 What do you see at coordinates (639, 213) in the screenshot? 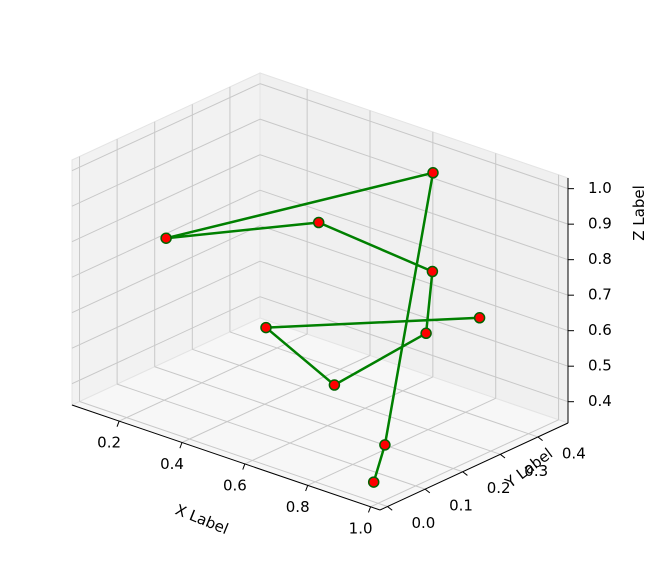
I see `z-axis-label: Z Label` at bounding box center [639, 213].